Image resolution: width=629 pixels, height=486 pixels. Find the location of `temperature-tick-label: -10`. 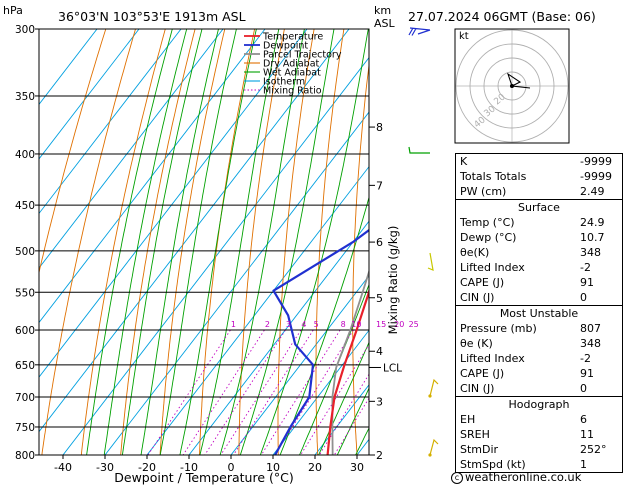

temperature-tick-label: -10 is located at coordinates (189, 467).